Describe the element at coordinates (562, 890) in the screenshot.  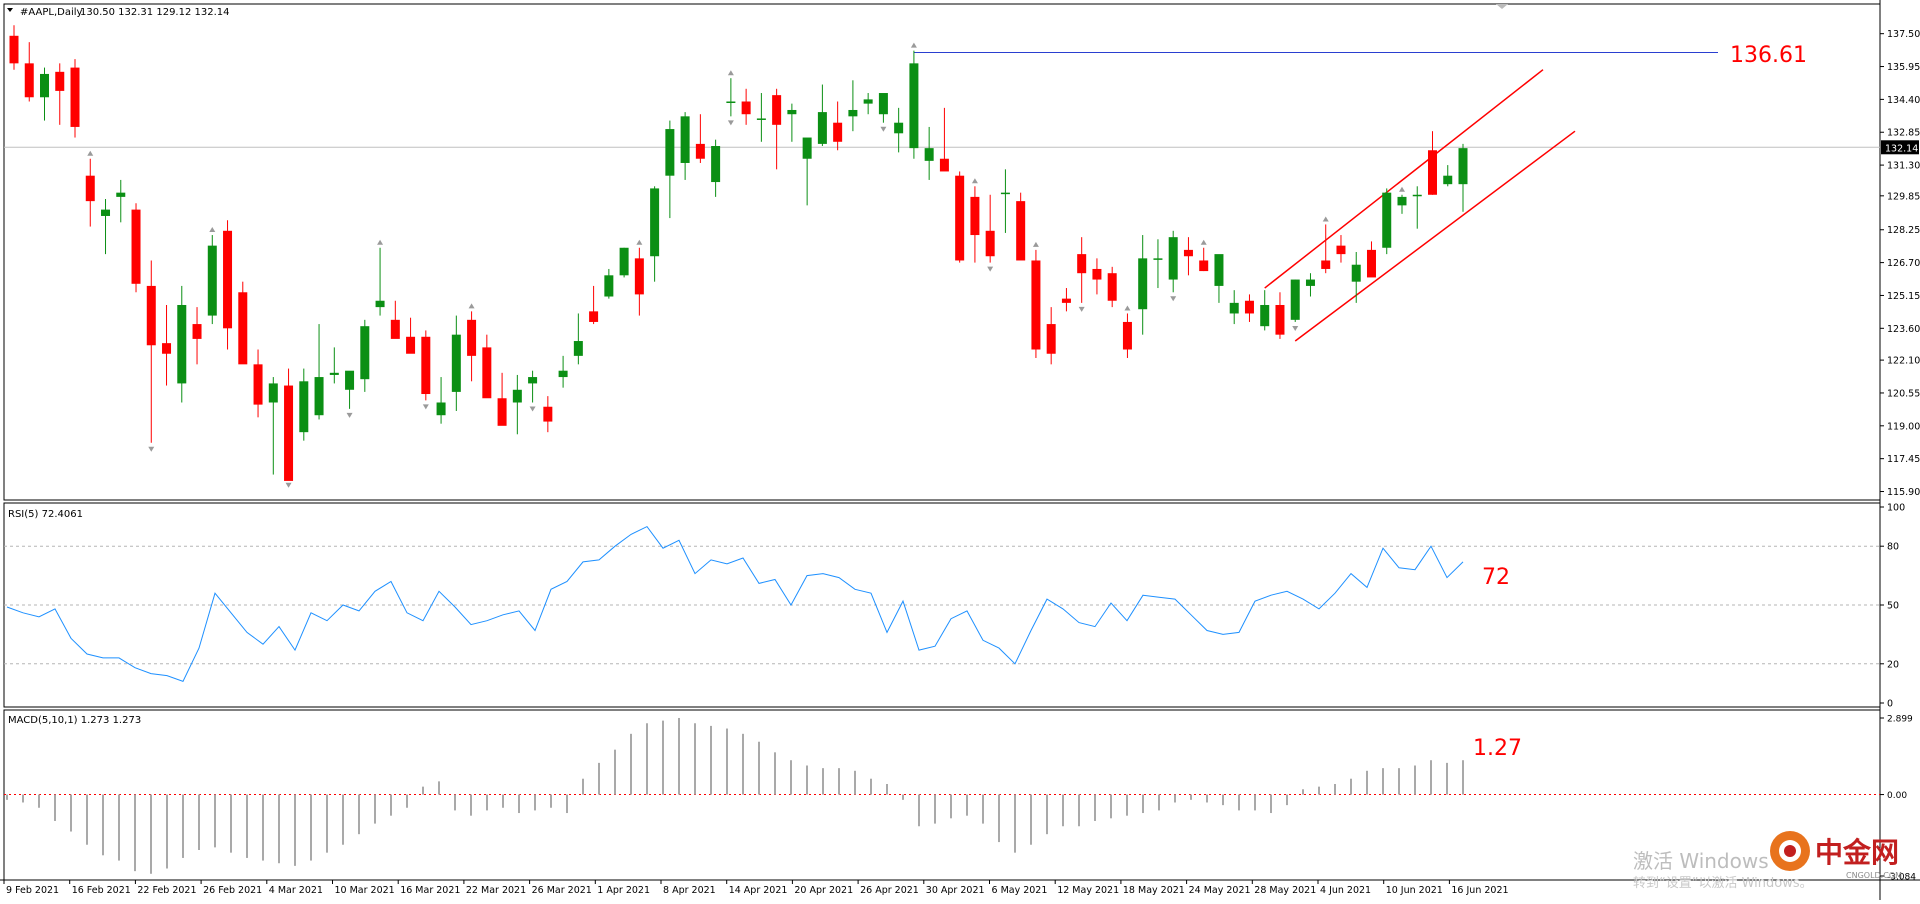
I see `time-tick-label: 26 Mar 2021` at that location.